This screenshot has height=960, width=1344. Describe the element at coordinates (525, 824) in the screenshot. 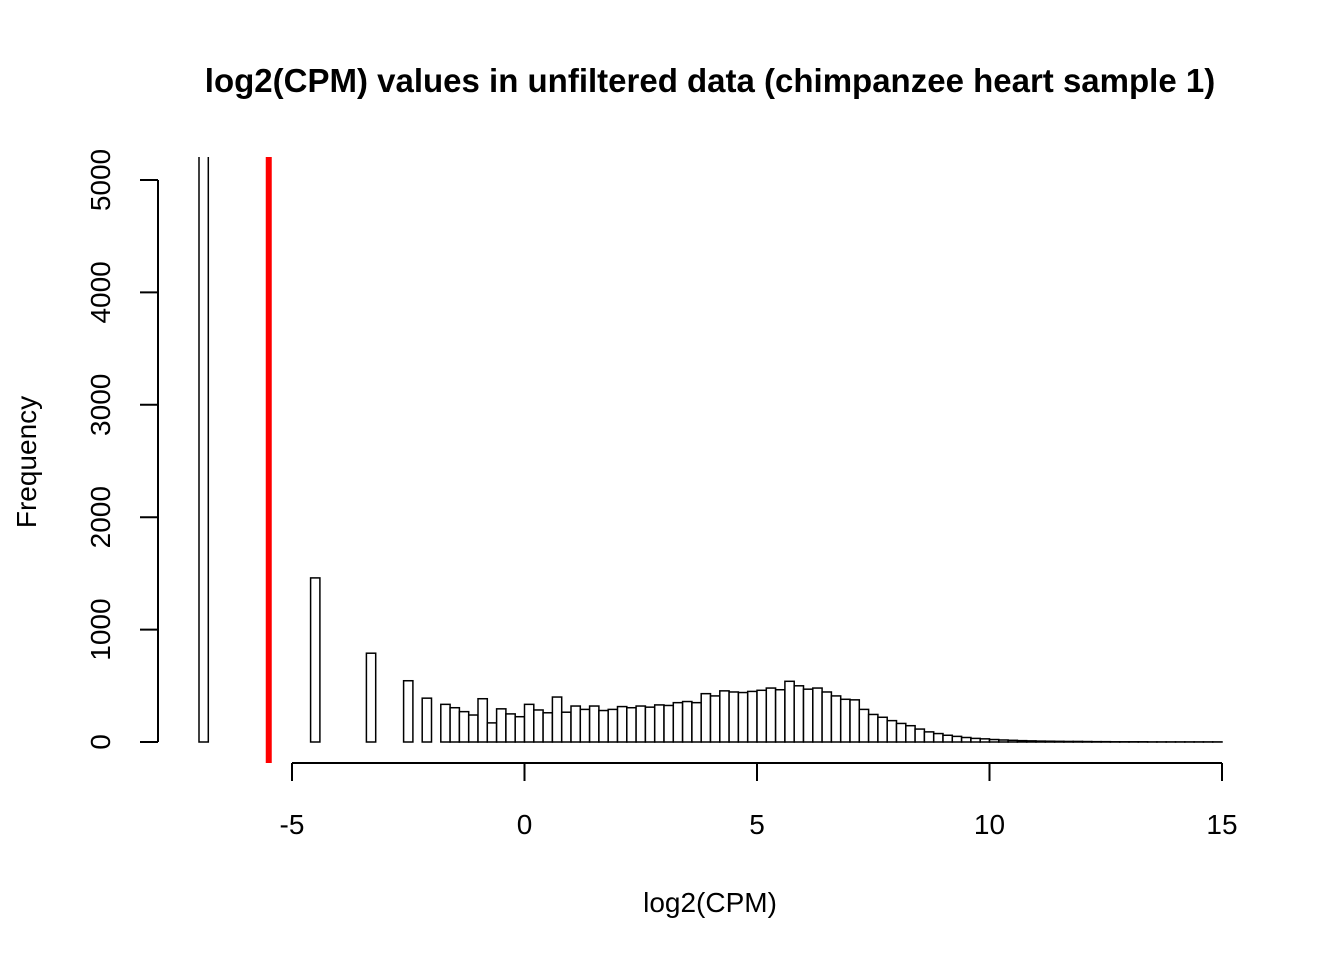

I see `x-tick-label: 0` at that location.